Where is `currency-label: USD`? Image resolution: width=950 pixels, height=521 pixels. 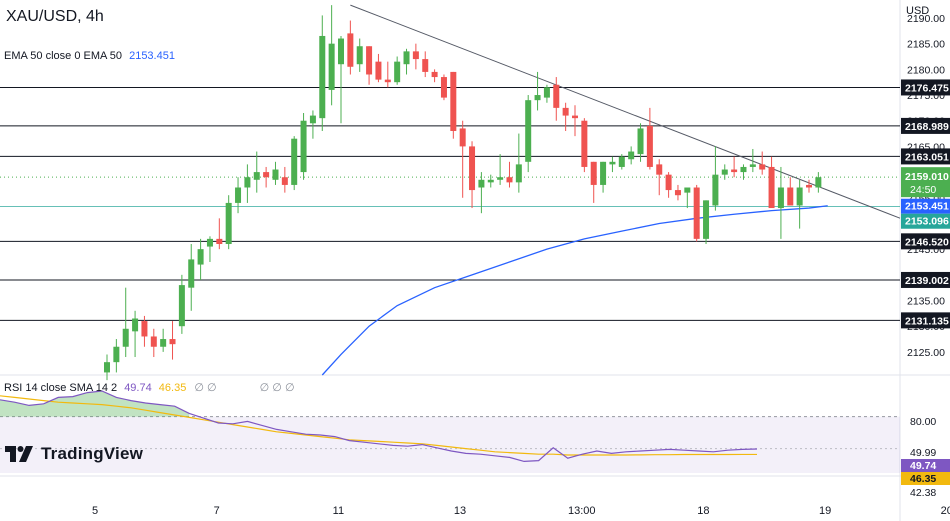
currency-label: USD is located at coordinates (918, 11).